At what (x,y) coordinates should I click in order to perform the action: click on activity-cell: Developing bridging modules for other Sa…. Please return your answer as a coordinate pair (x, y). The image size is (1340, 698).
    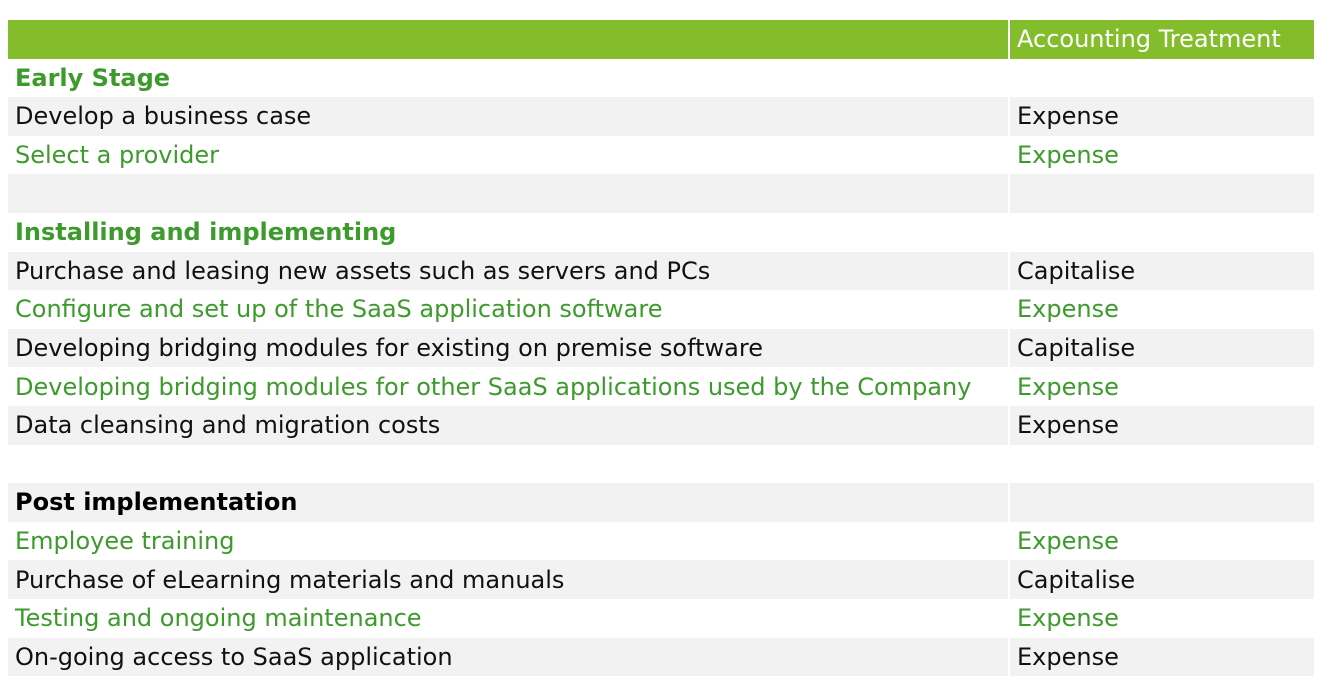
    Looking at the image, I should click on (508, 386).